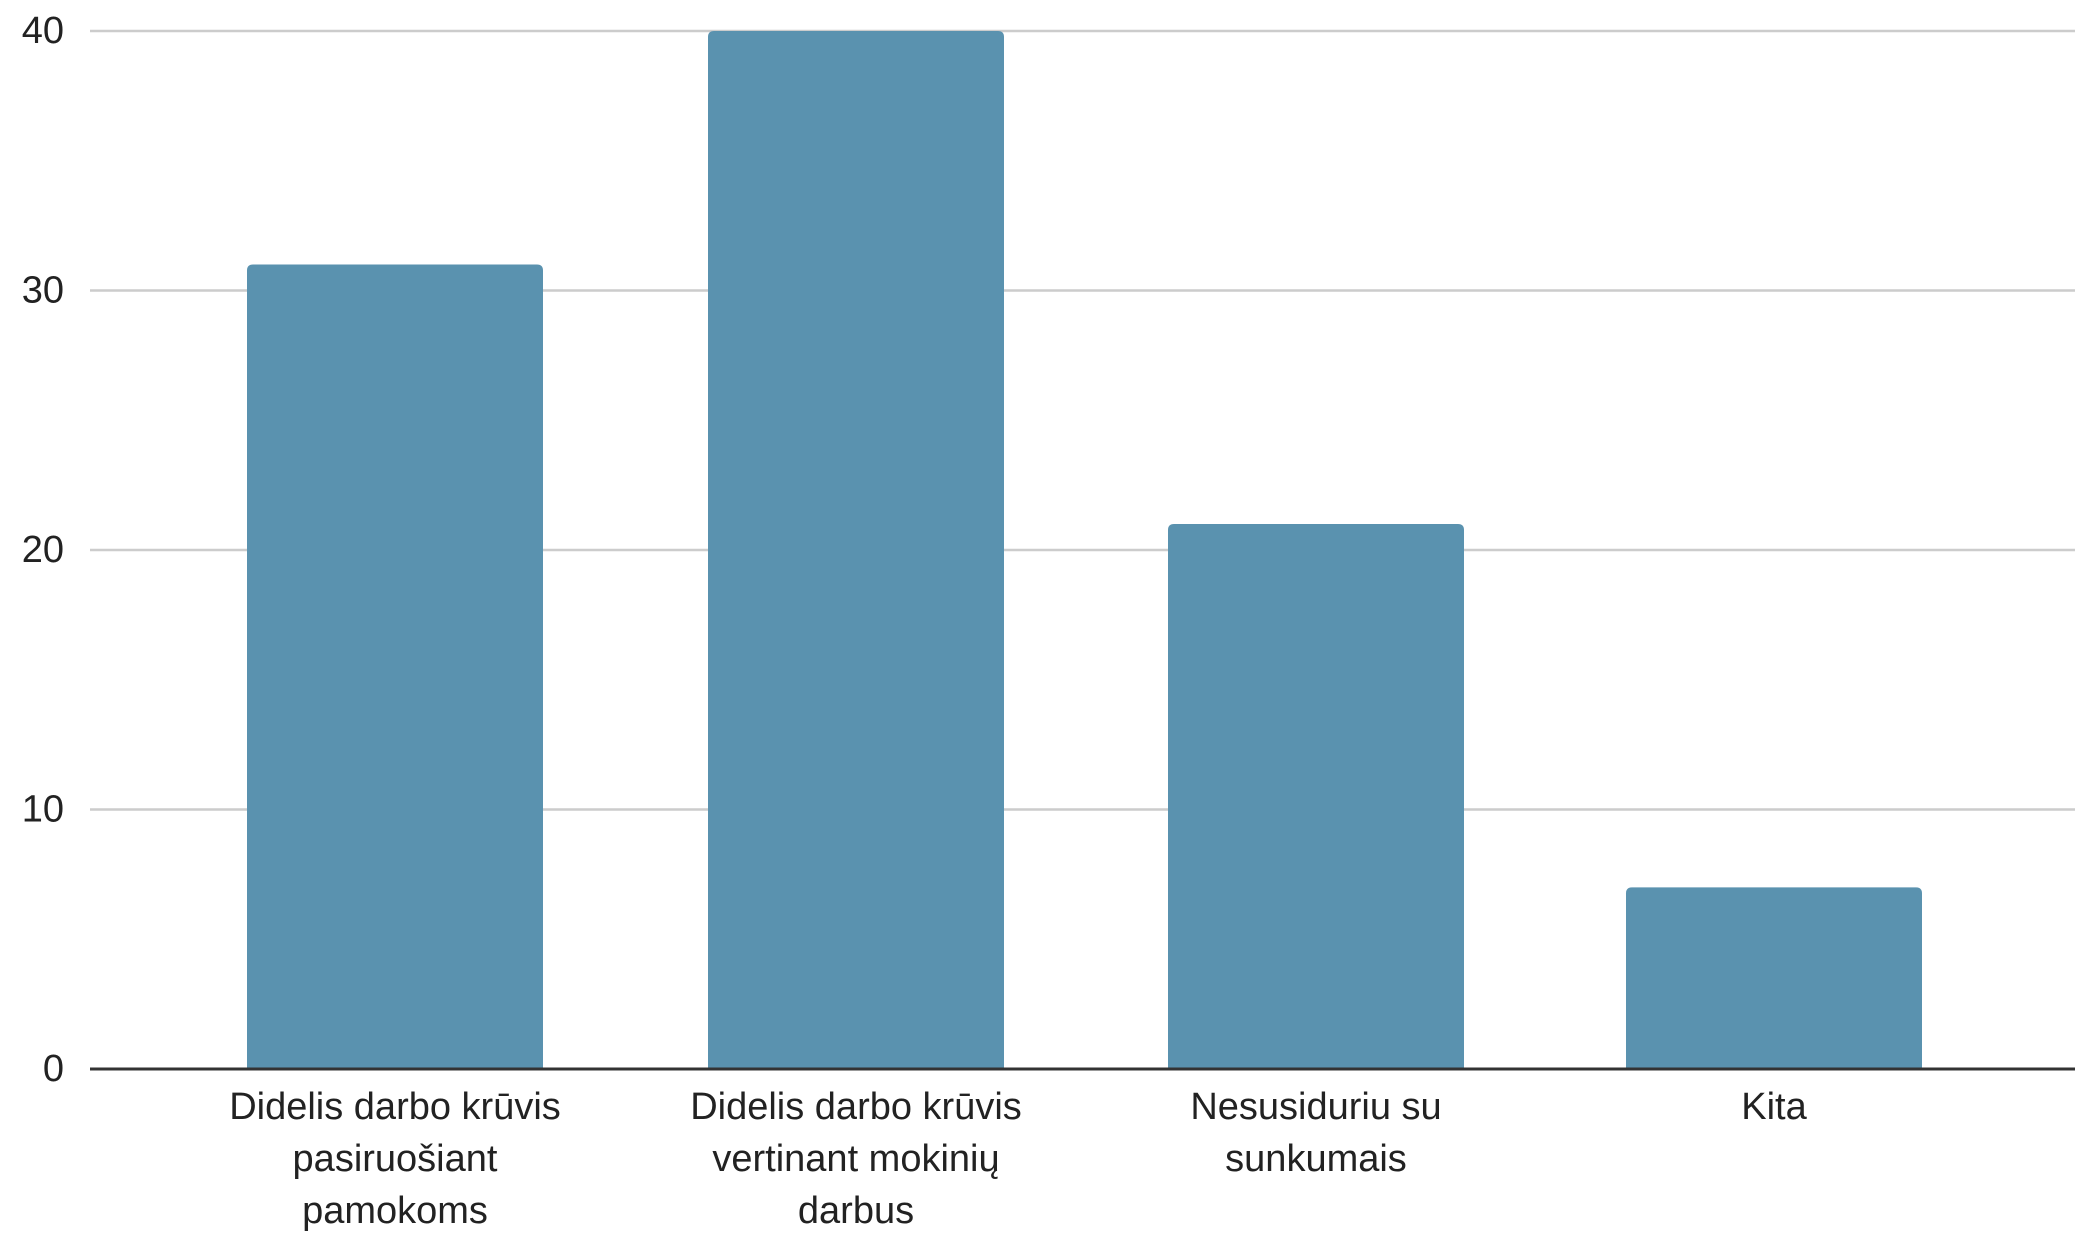 This screenshot has width=2075, height=1248. Describe the element at coordinates (1315, 1107) in the screenshot. I see `x-category-label-line: Nesusiduriu su` at that location.